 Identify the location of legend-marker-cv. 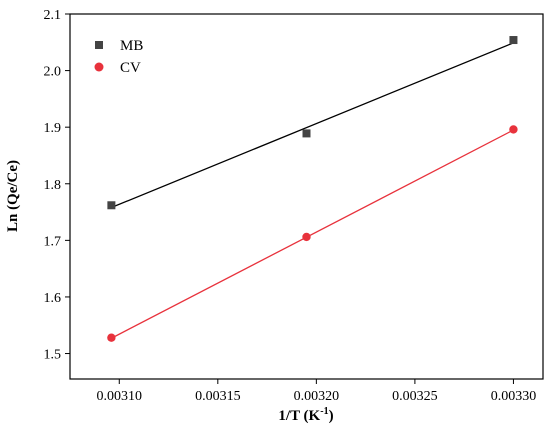
(99, 67).